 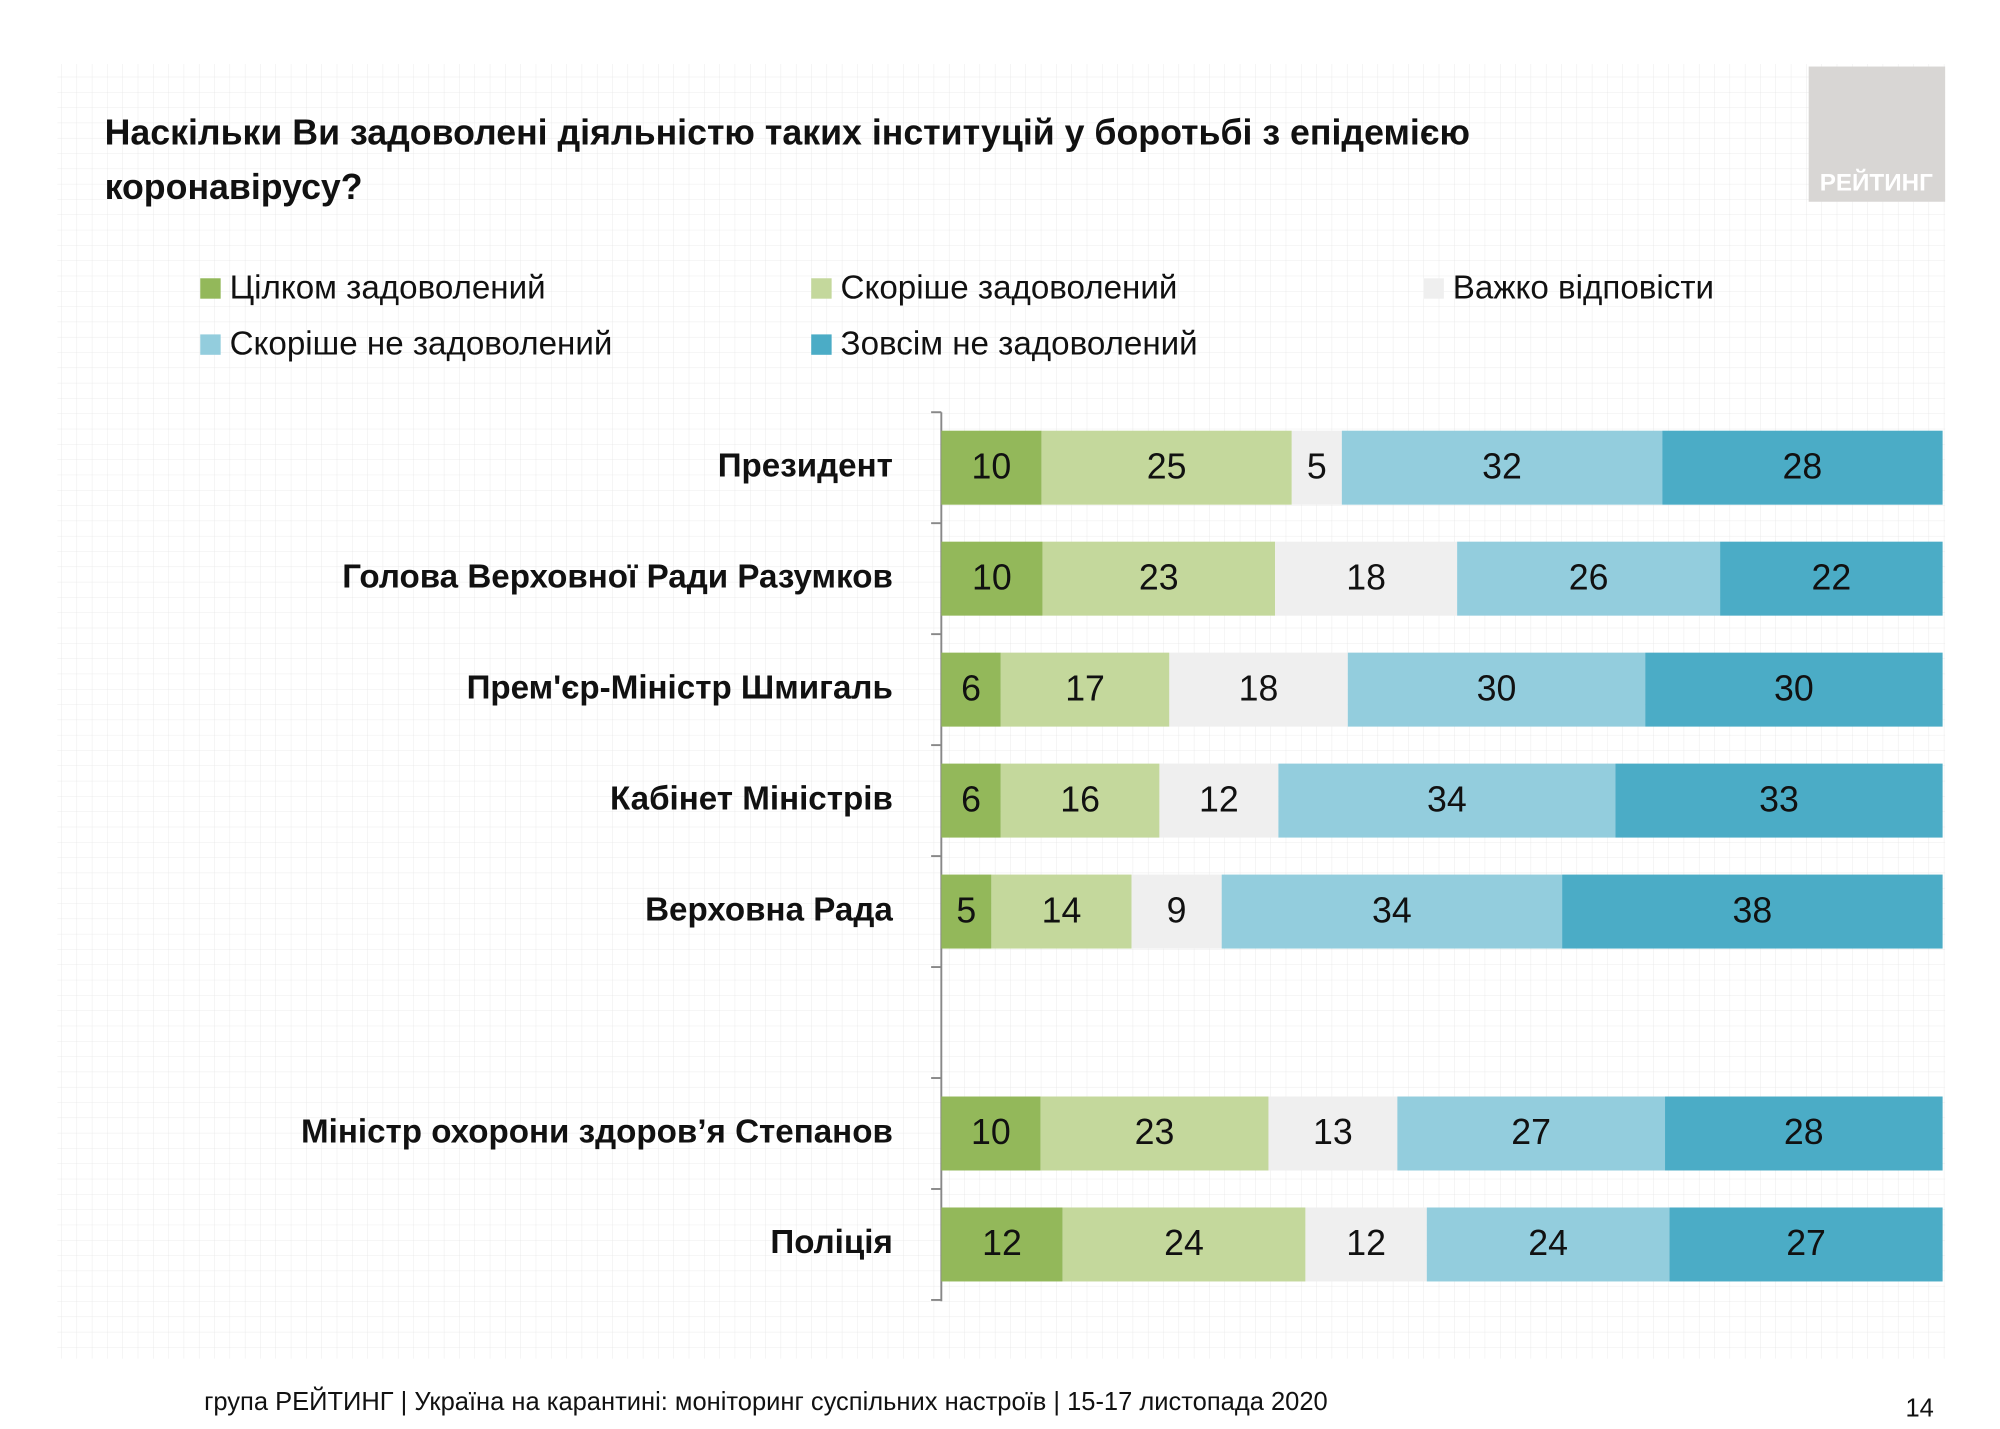 I want to click on category-label: Кабінет Міністрів, so click(x=751, y=798).